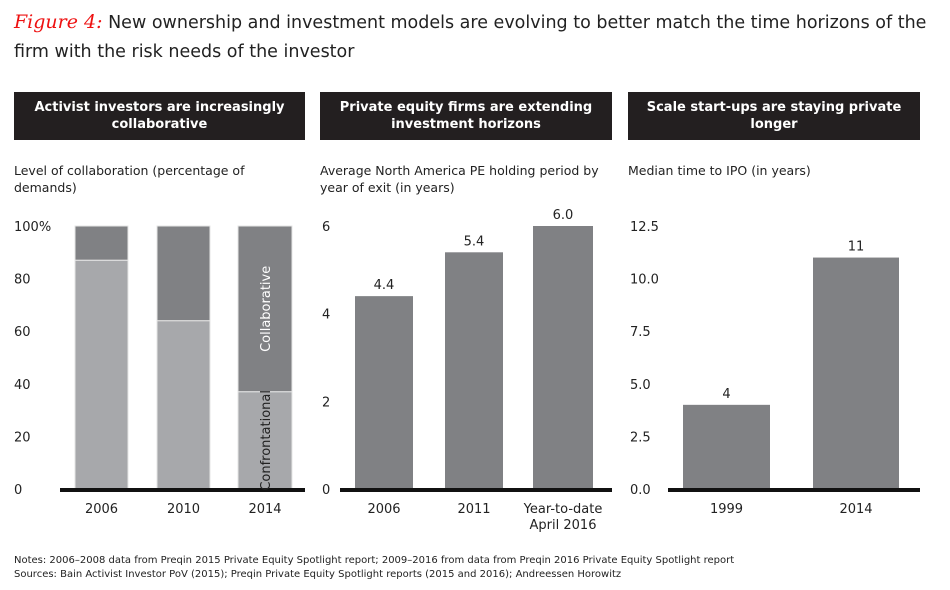 The width and height of the screenshot is (950, 590). What do you see at coordinates (640, 437) in the screenshot?
I see `y-tick-label: 2.5` at bounding box center [640, 437].